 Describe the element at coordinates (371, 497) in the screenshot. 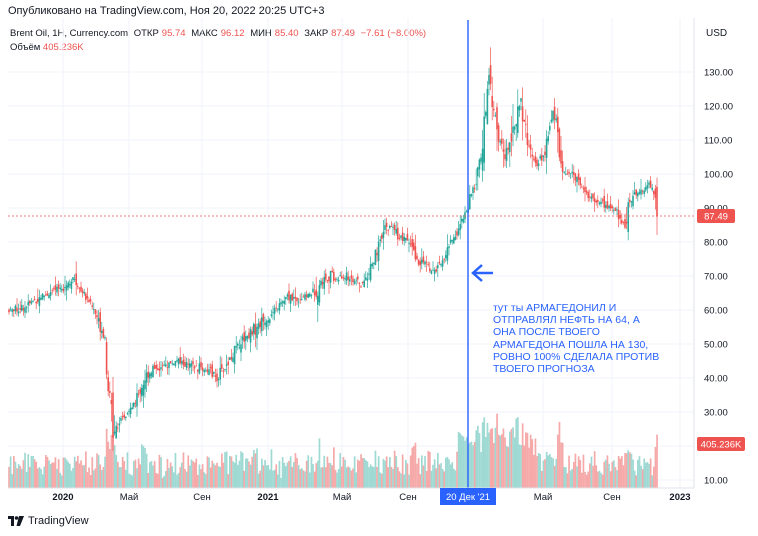

I see `time-axis: 2020 Май Сен 2021 Май Сен Май Сен 2023` at that location.